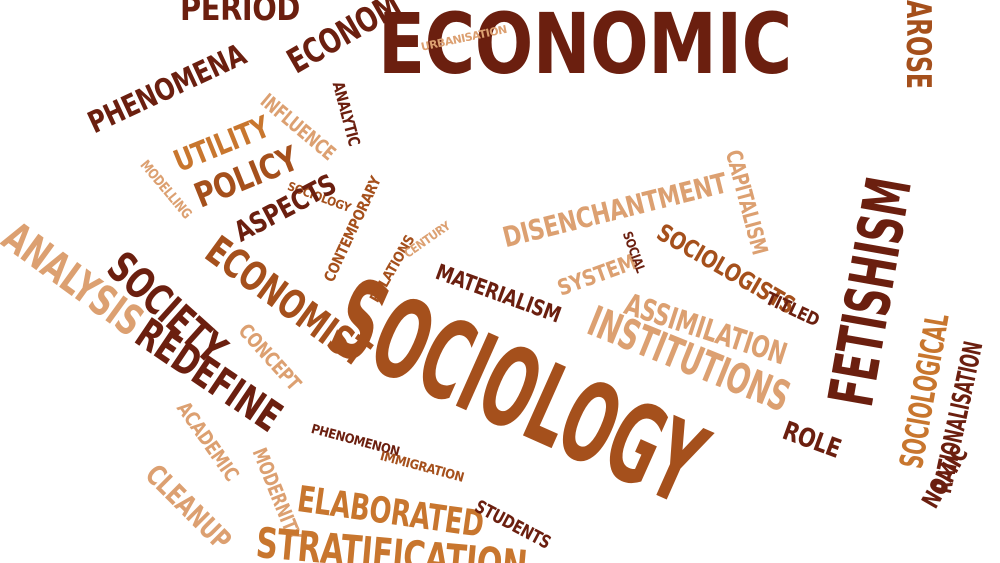  Describe the element at coordinates (240, 14) in the screenshot. I see `word-period: PERIOD` at that location.